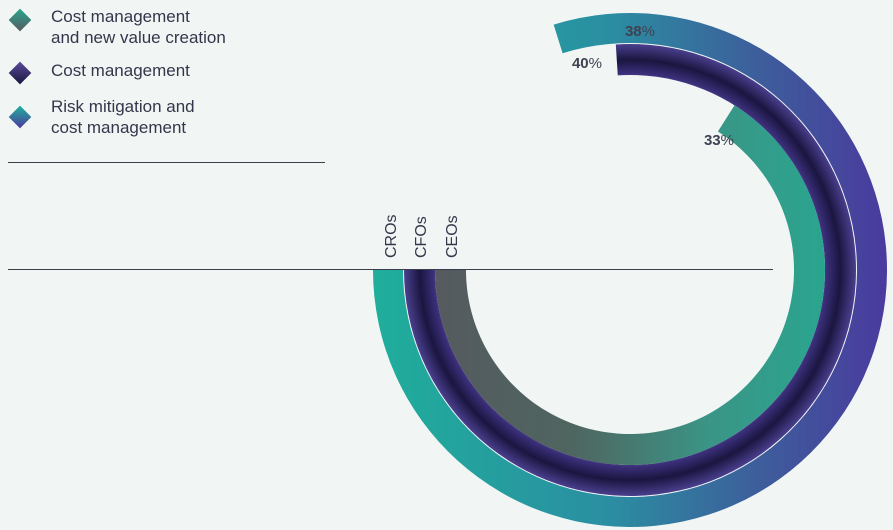 Image resolution: width=893 pixels, height=530 pixels. I want to click on role-label-cfos: CFOs, so click(421, 237).